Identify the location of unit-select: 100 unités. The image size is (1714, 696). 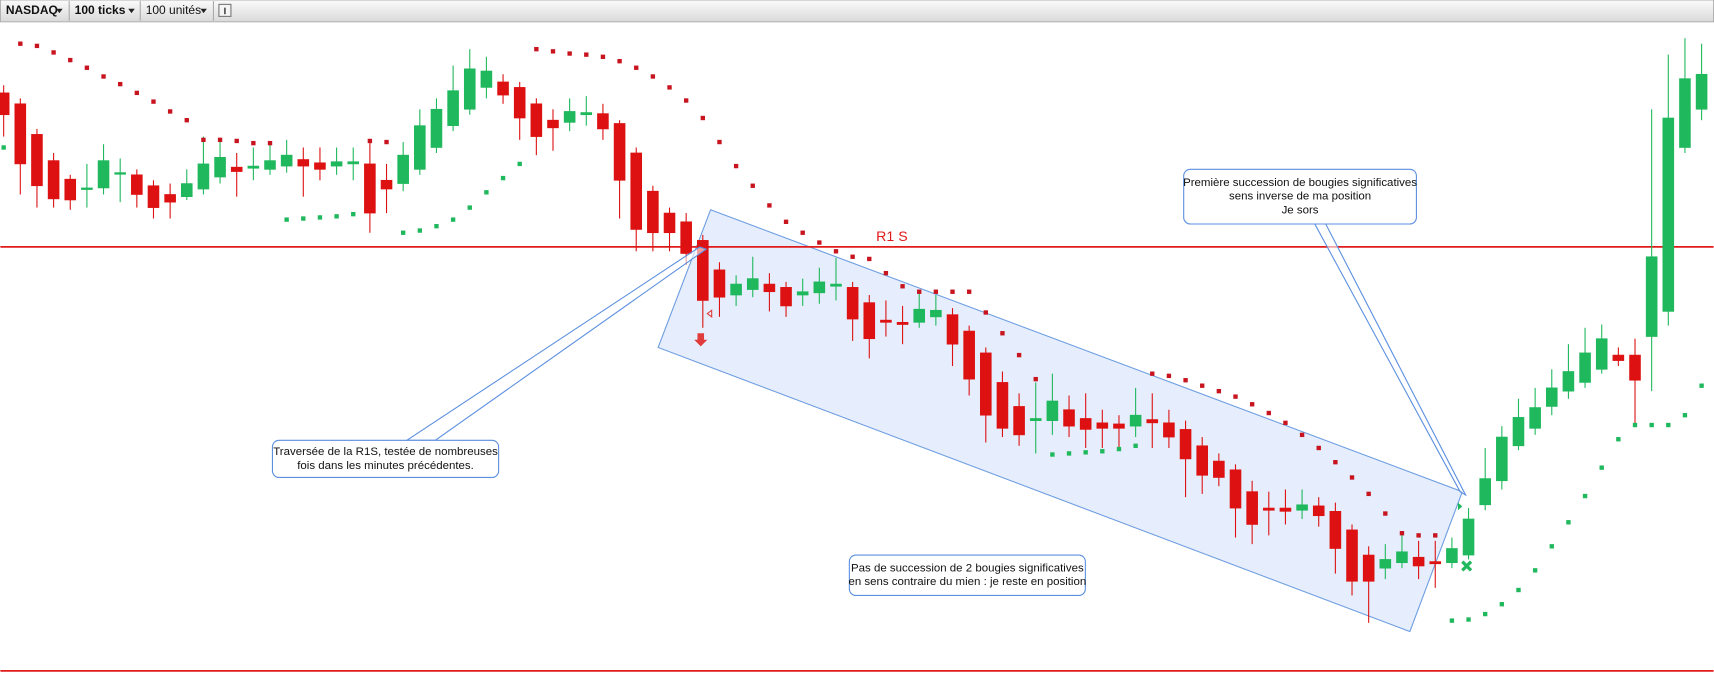
(173, 10).